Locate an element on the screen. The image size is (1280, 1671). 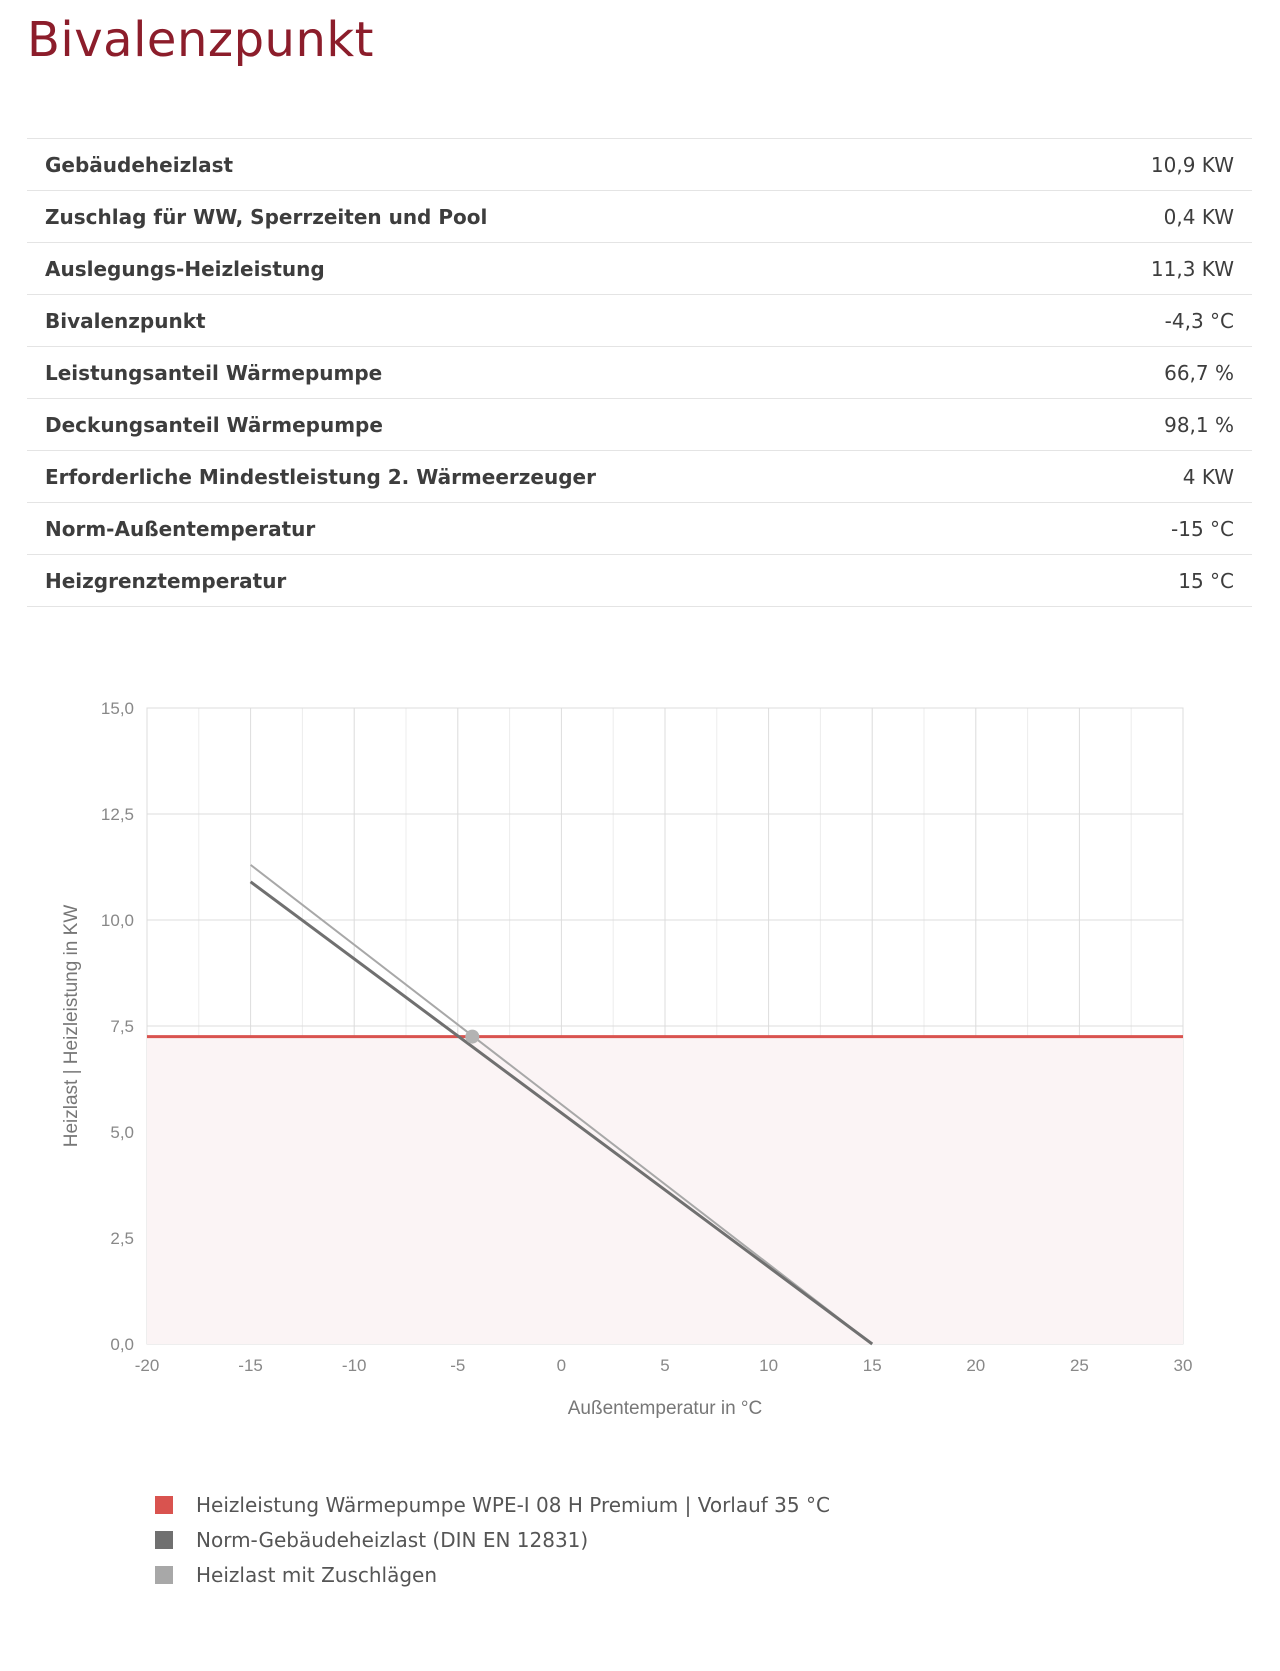
row-label: Bivalenzpunkt is located at coordinates (536, 320).